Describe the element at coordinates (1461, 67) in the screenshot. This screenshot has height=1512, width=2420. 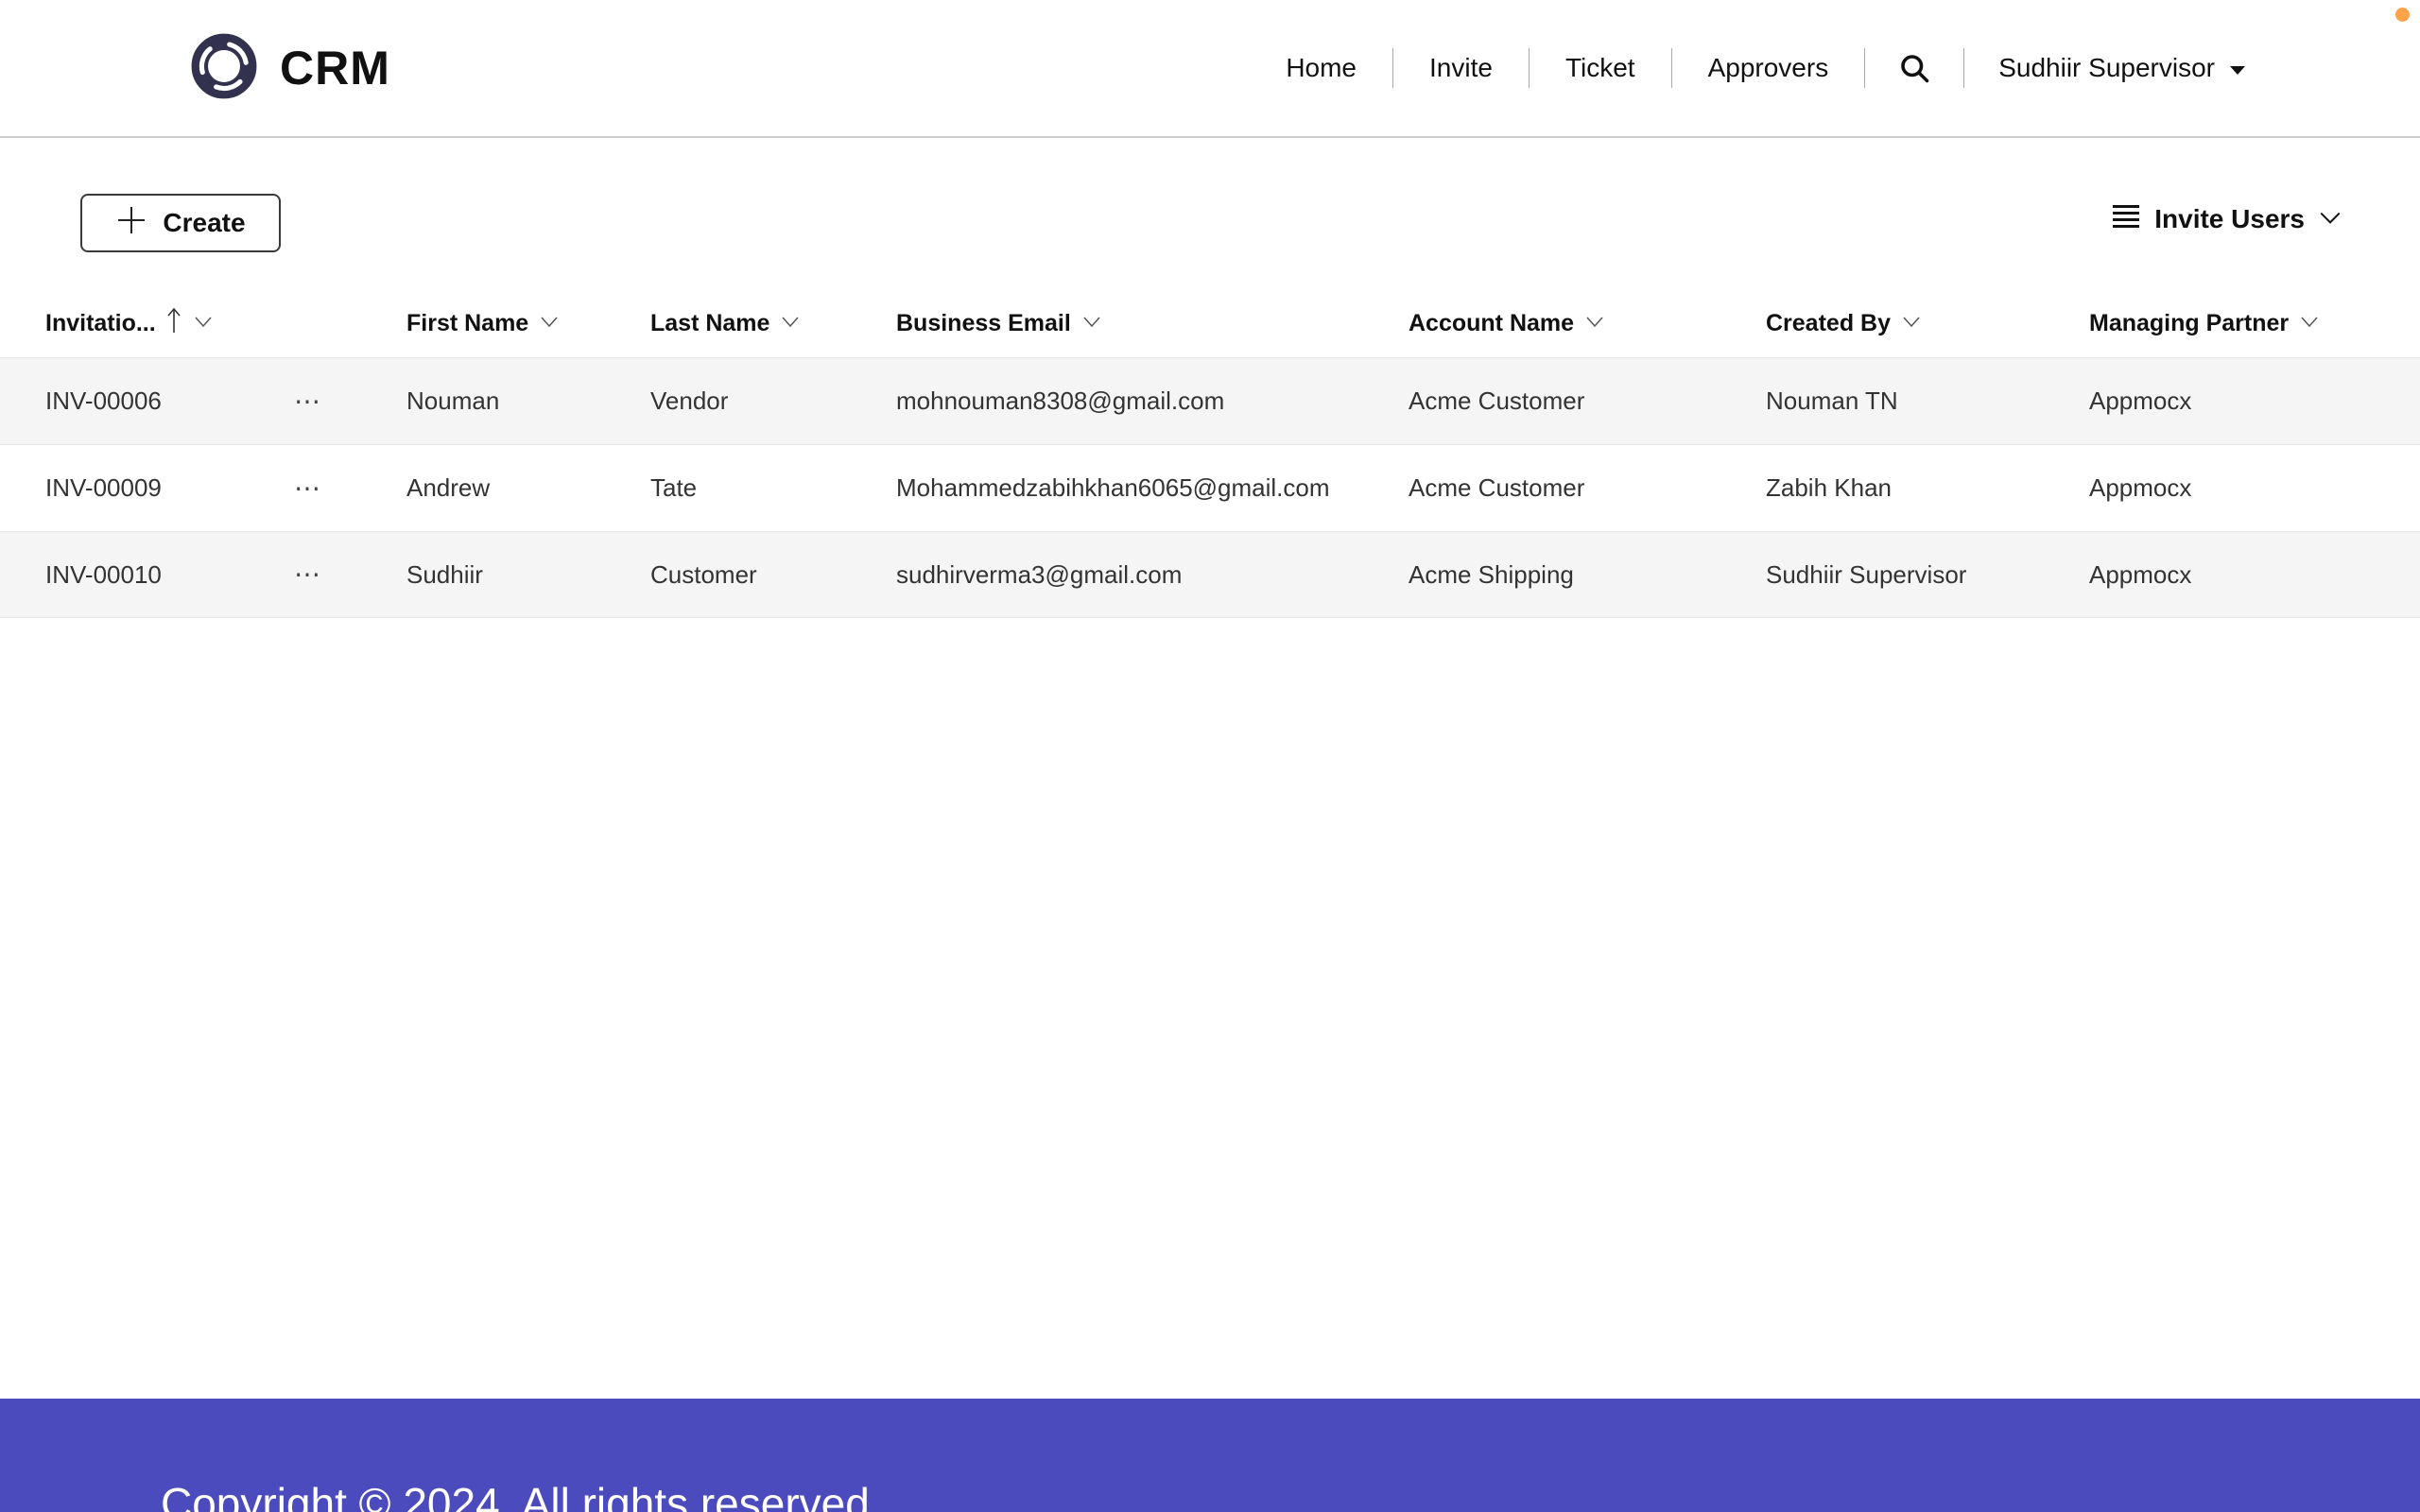
I see `nav-item-invite: Invite` at that location.